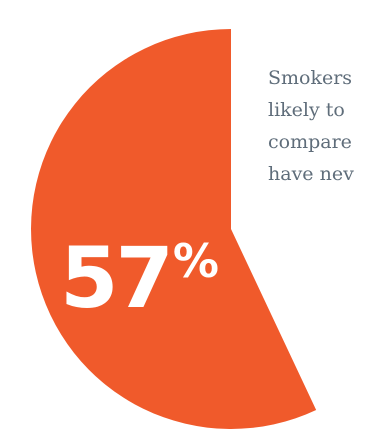 This screenshot has width=379, height=440. I want to click on caption-line-2: likely to, so click(306, 110).